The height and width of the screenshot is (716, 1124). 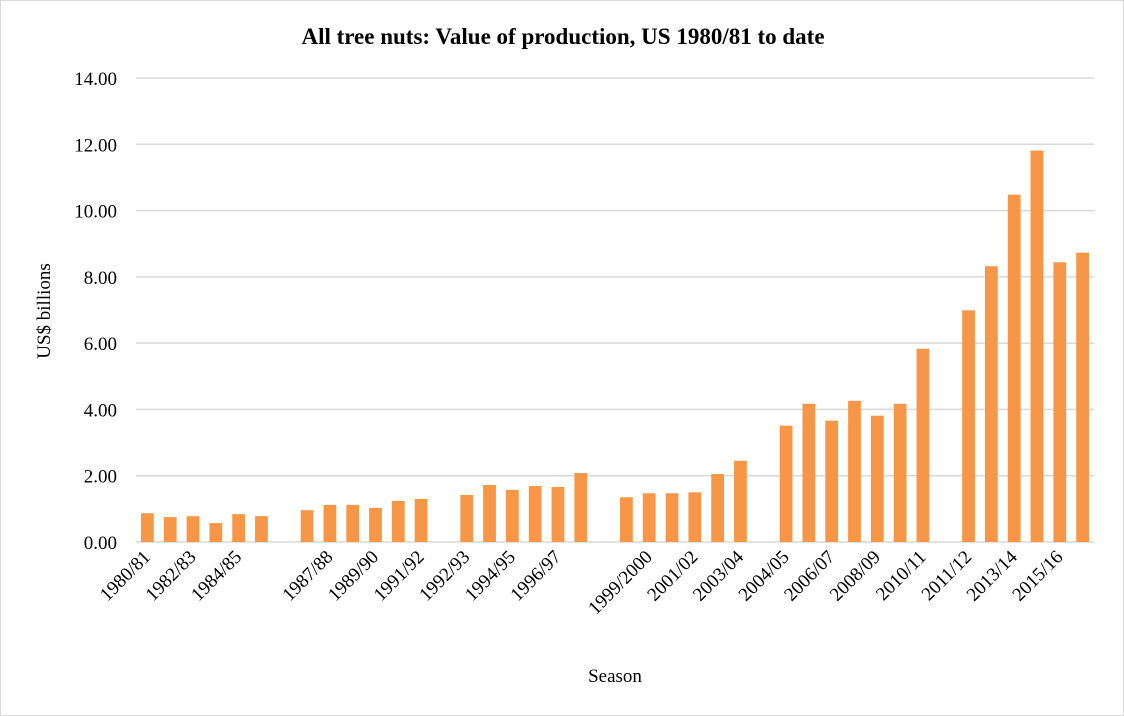 What do you see at coordinates (695, 517) in the screenshot?
I see `bar-2001/02` at bounding box center [695, 517].